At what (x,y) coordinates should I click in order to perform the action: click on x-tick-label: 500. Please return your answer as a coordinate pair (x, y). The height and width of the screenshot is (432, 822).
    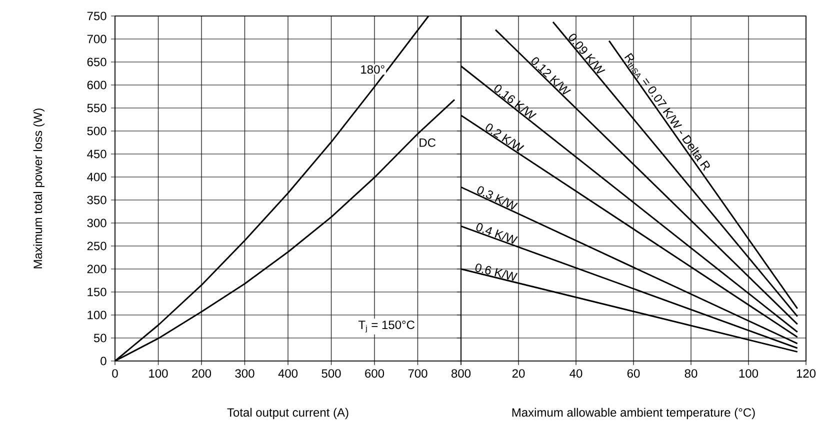
    Looking at the image, I should click on (331, 373).